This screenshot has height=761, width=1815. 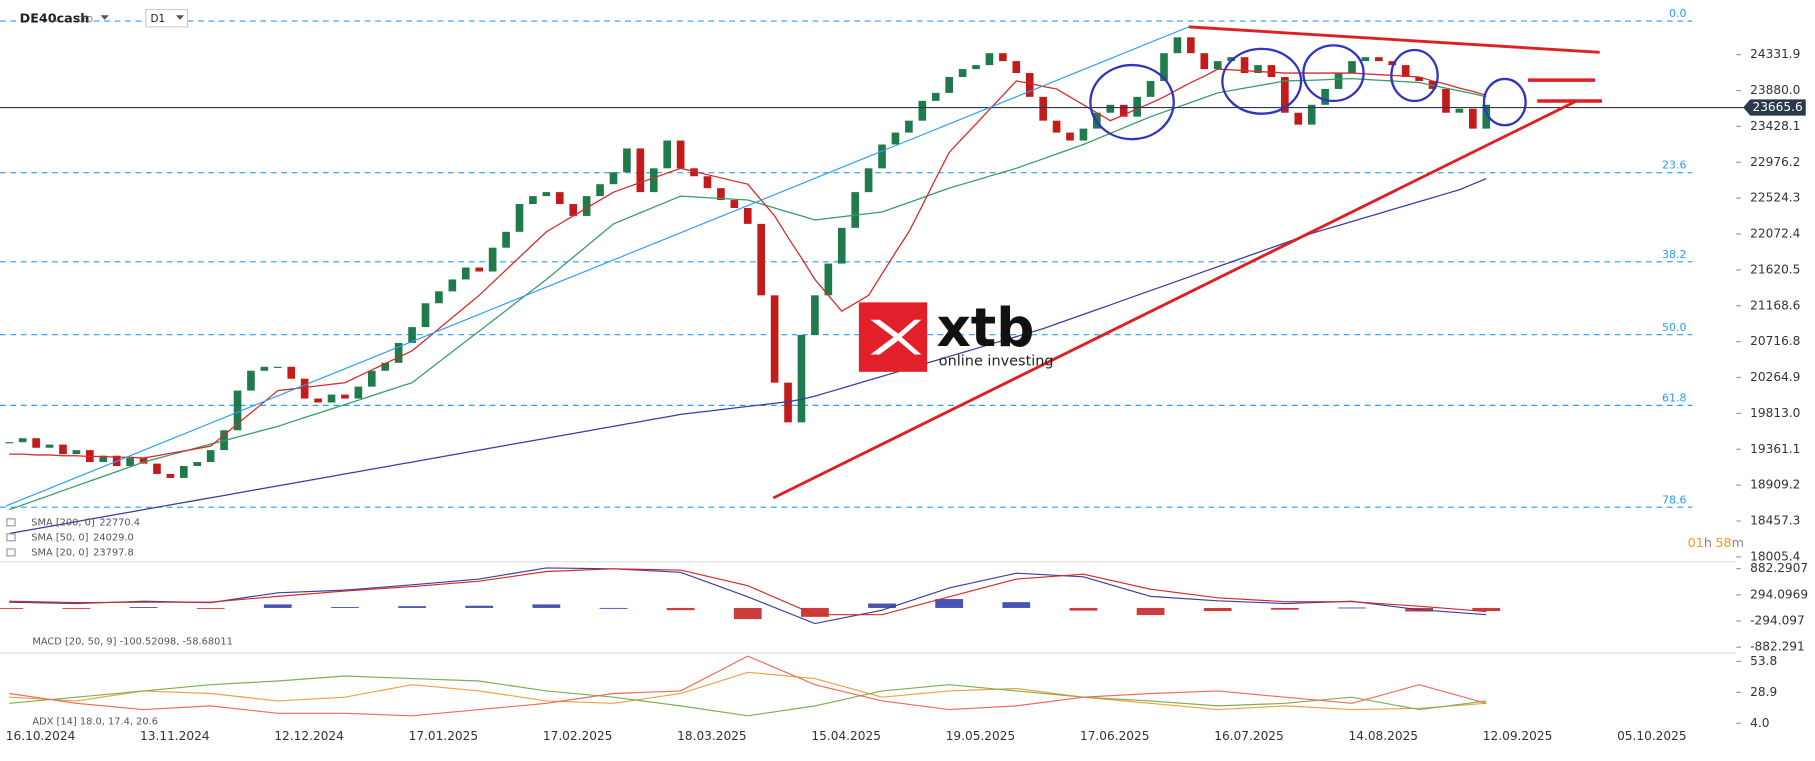 What do you see at coordinates (1723, 543) in the screenshot?
I see `countdown-minutes: 58` at bounding box center [1723, 543].